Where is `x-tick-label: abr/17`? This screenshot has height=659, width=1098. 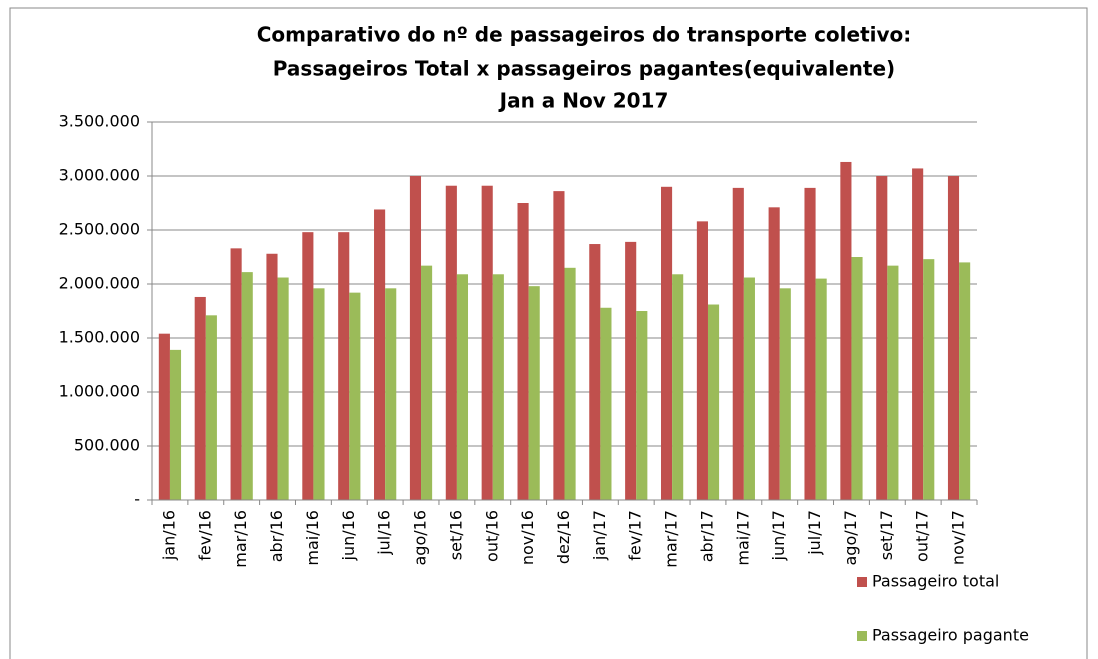 x-tick-label: abr/17 is located at coordinates (706, 536).